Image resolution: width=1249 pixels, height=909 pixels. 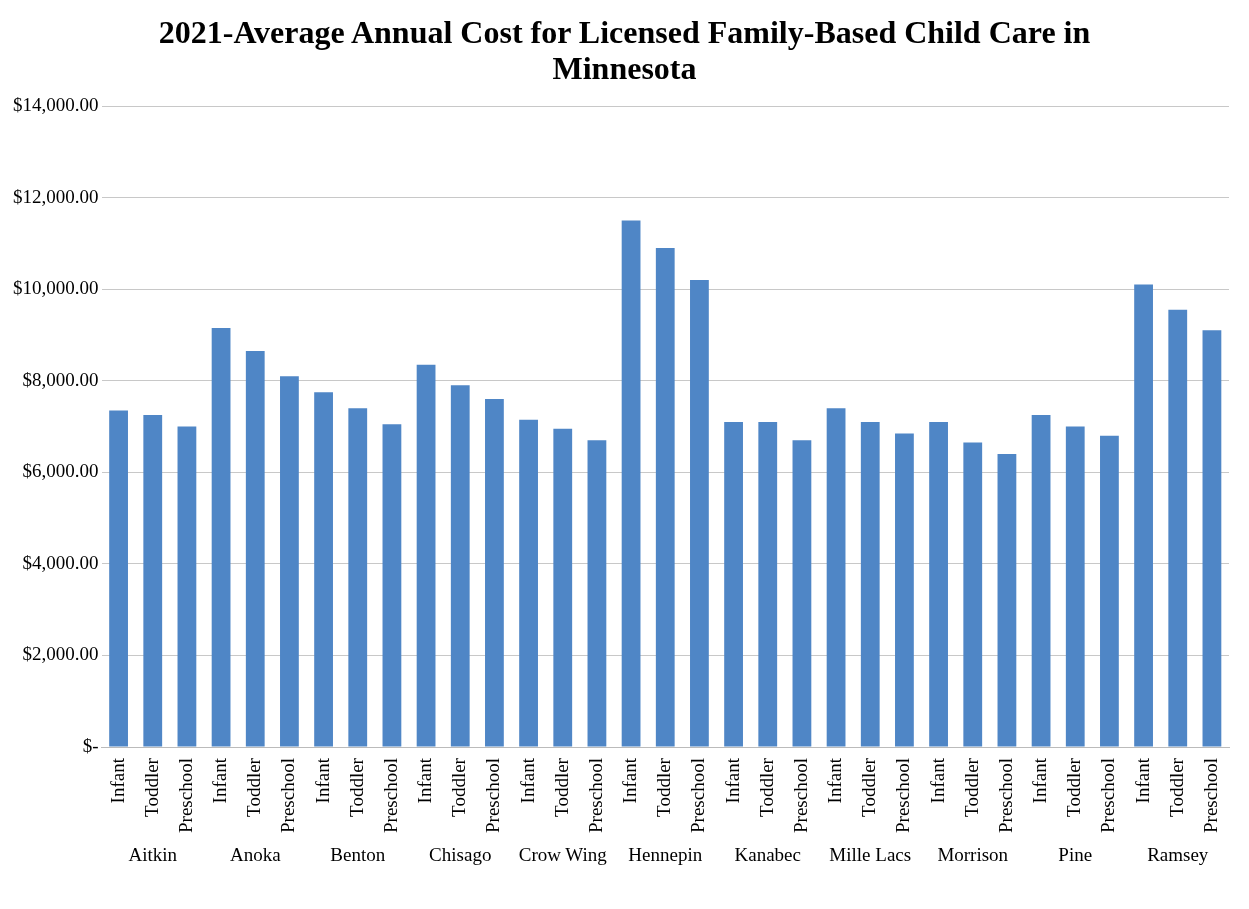 I want to click on text: Mille Lacs, so click(x=870, y=855).